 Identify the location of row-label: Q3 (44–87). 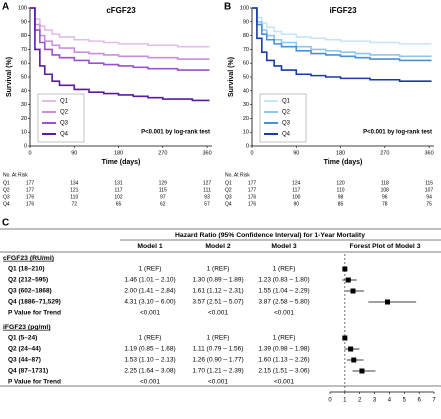
(24, 360).